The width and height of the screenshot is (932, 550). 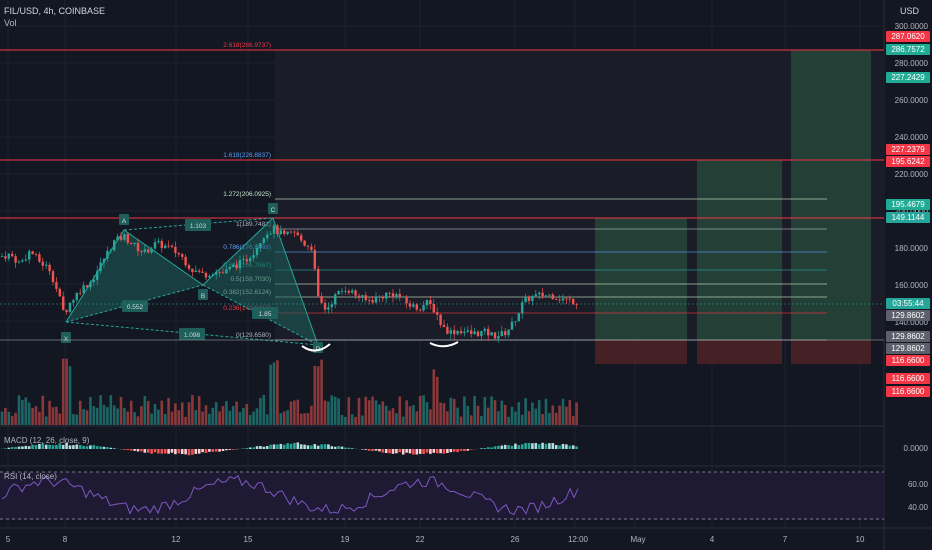 I want to click on candlestick-series, so click(x=289, y=283).